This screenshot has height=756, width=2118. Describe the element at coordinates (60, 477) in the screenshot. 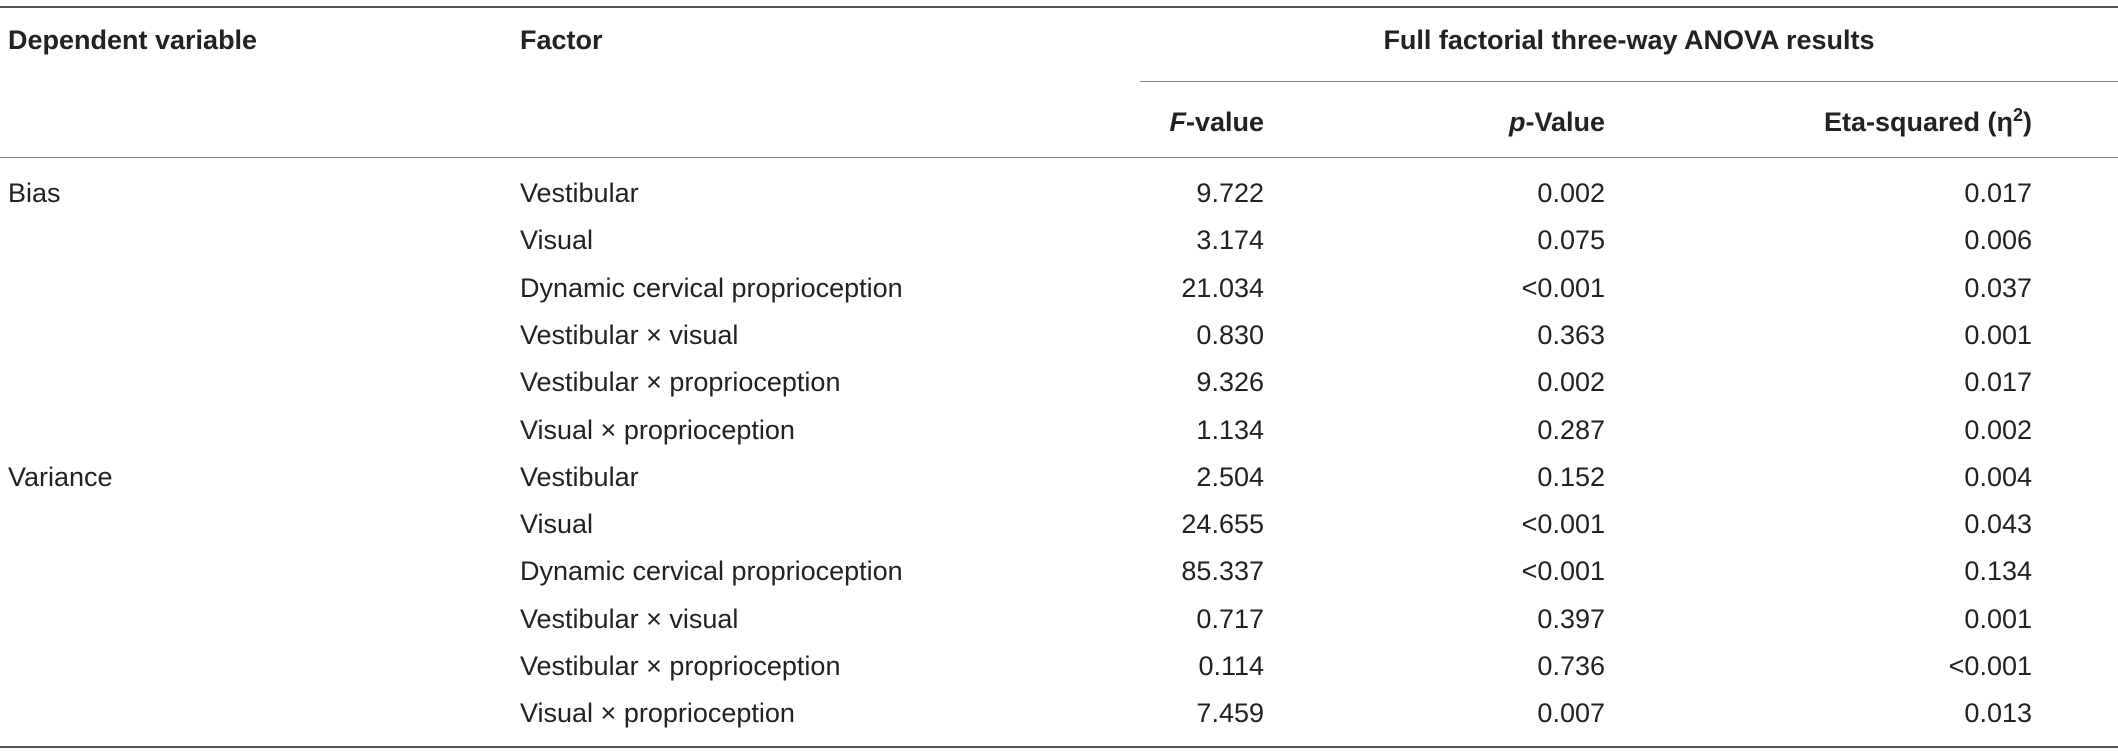

I see `row-dependent-variable: Variance` at that location.